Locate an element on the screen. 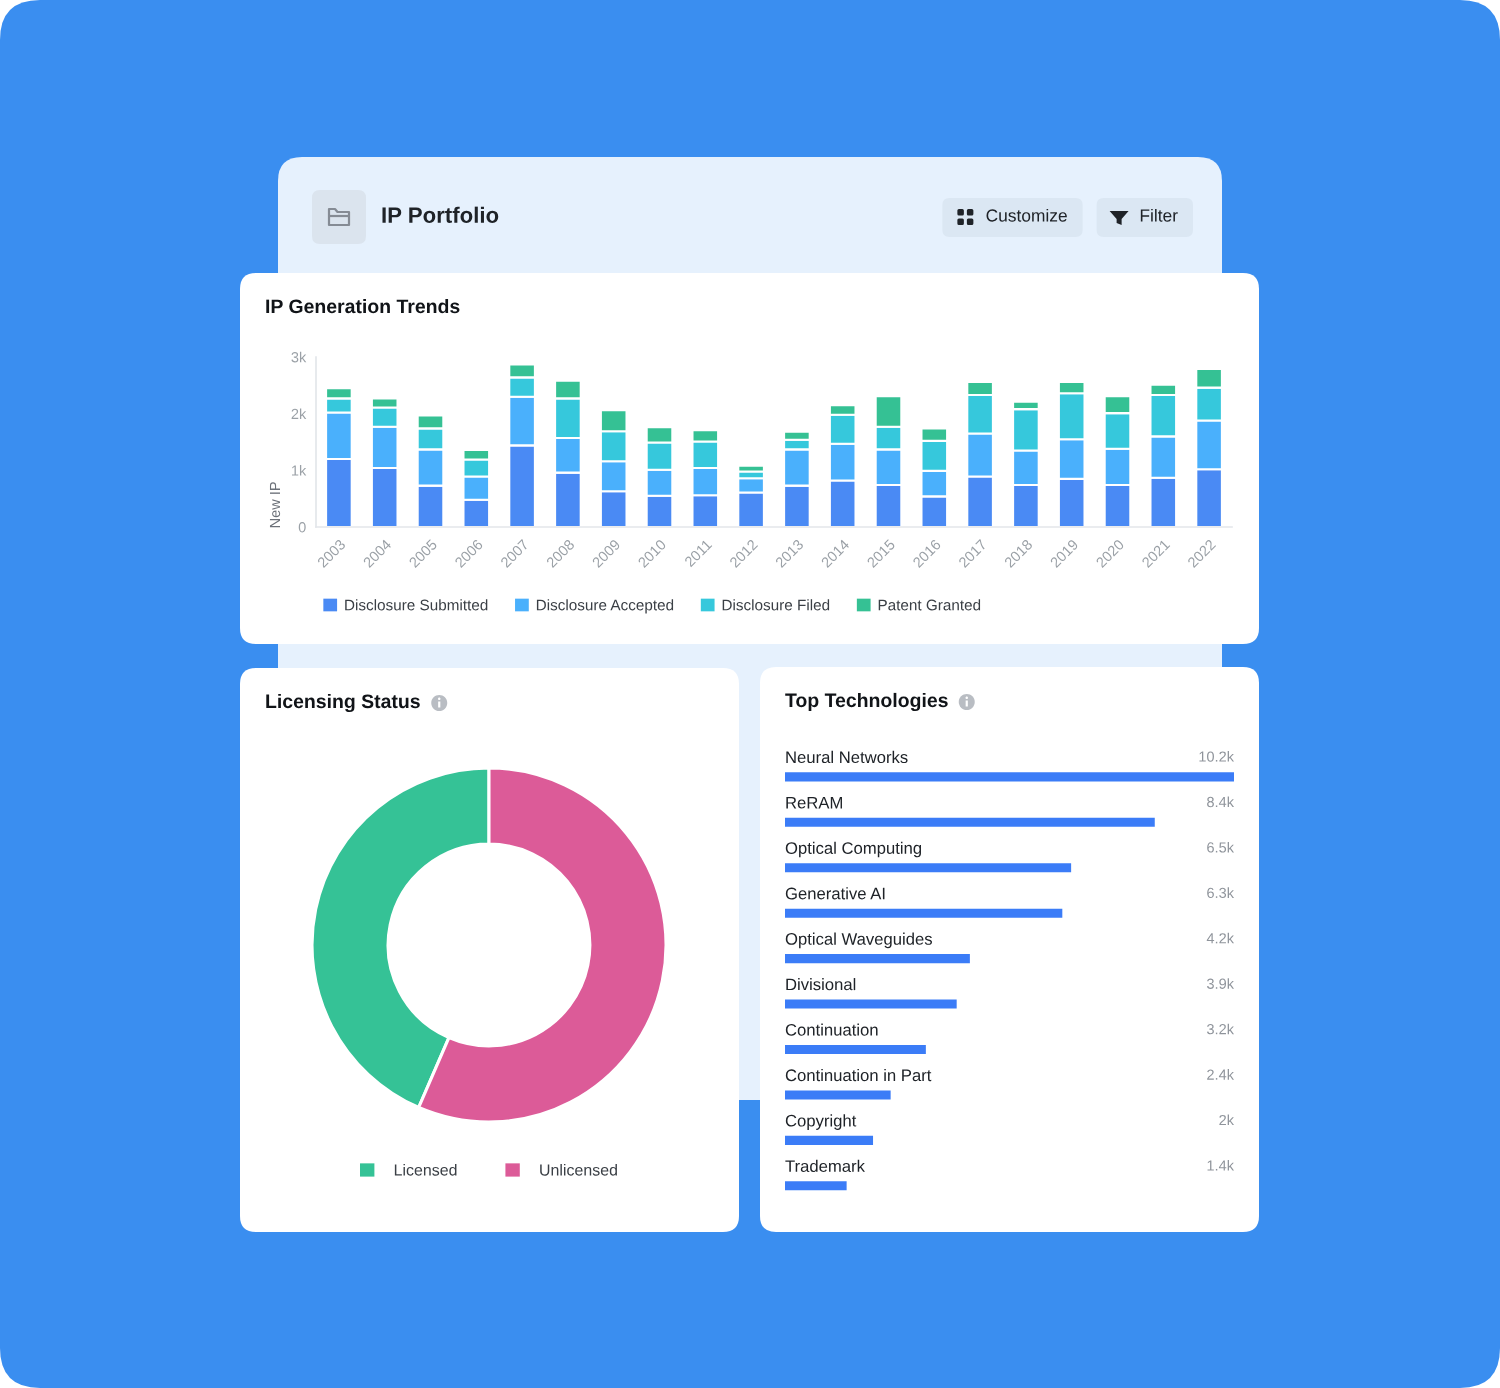 The image size is (1500, 1388). text: IP Portfolio is located at coordinates (440, 214).